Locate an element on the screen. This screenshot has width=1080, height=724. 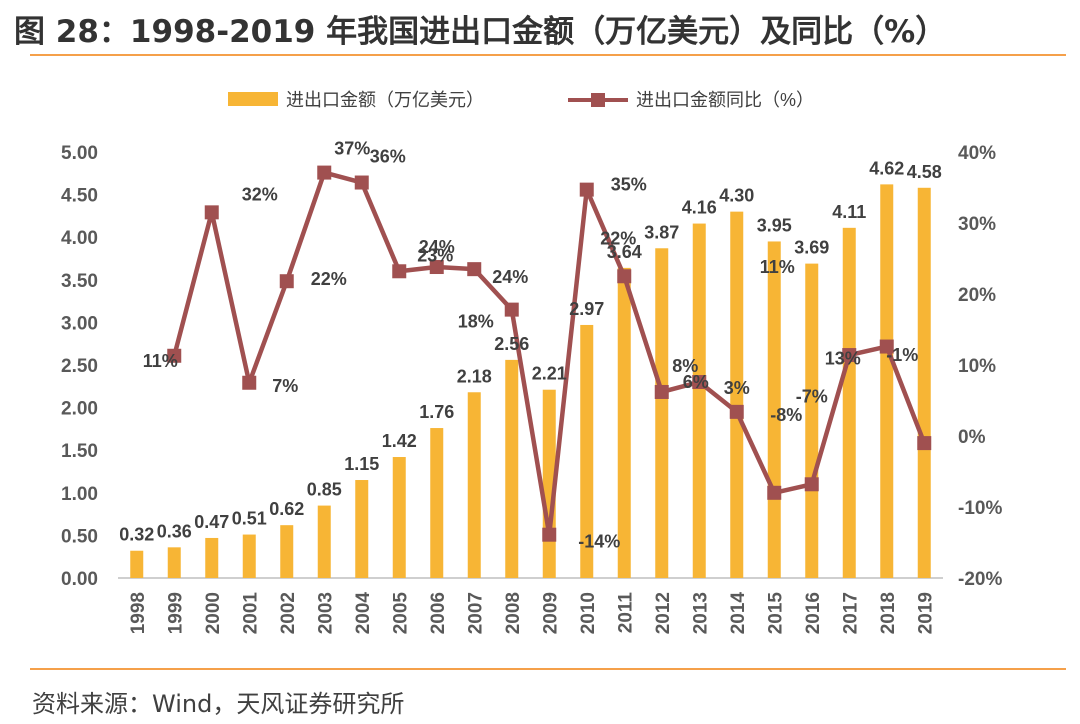
line-value-label: 7% is located at coordinates (285, 386).